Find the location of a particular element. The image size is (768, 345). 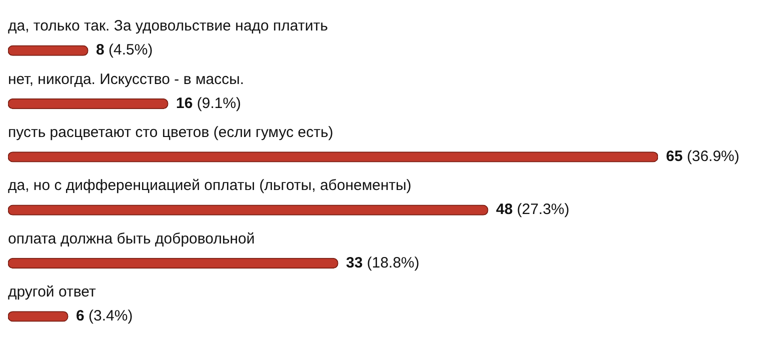

data-label: 8 (4.5%) is located at coordinates (124, 50).